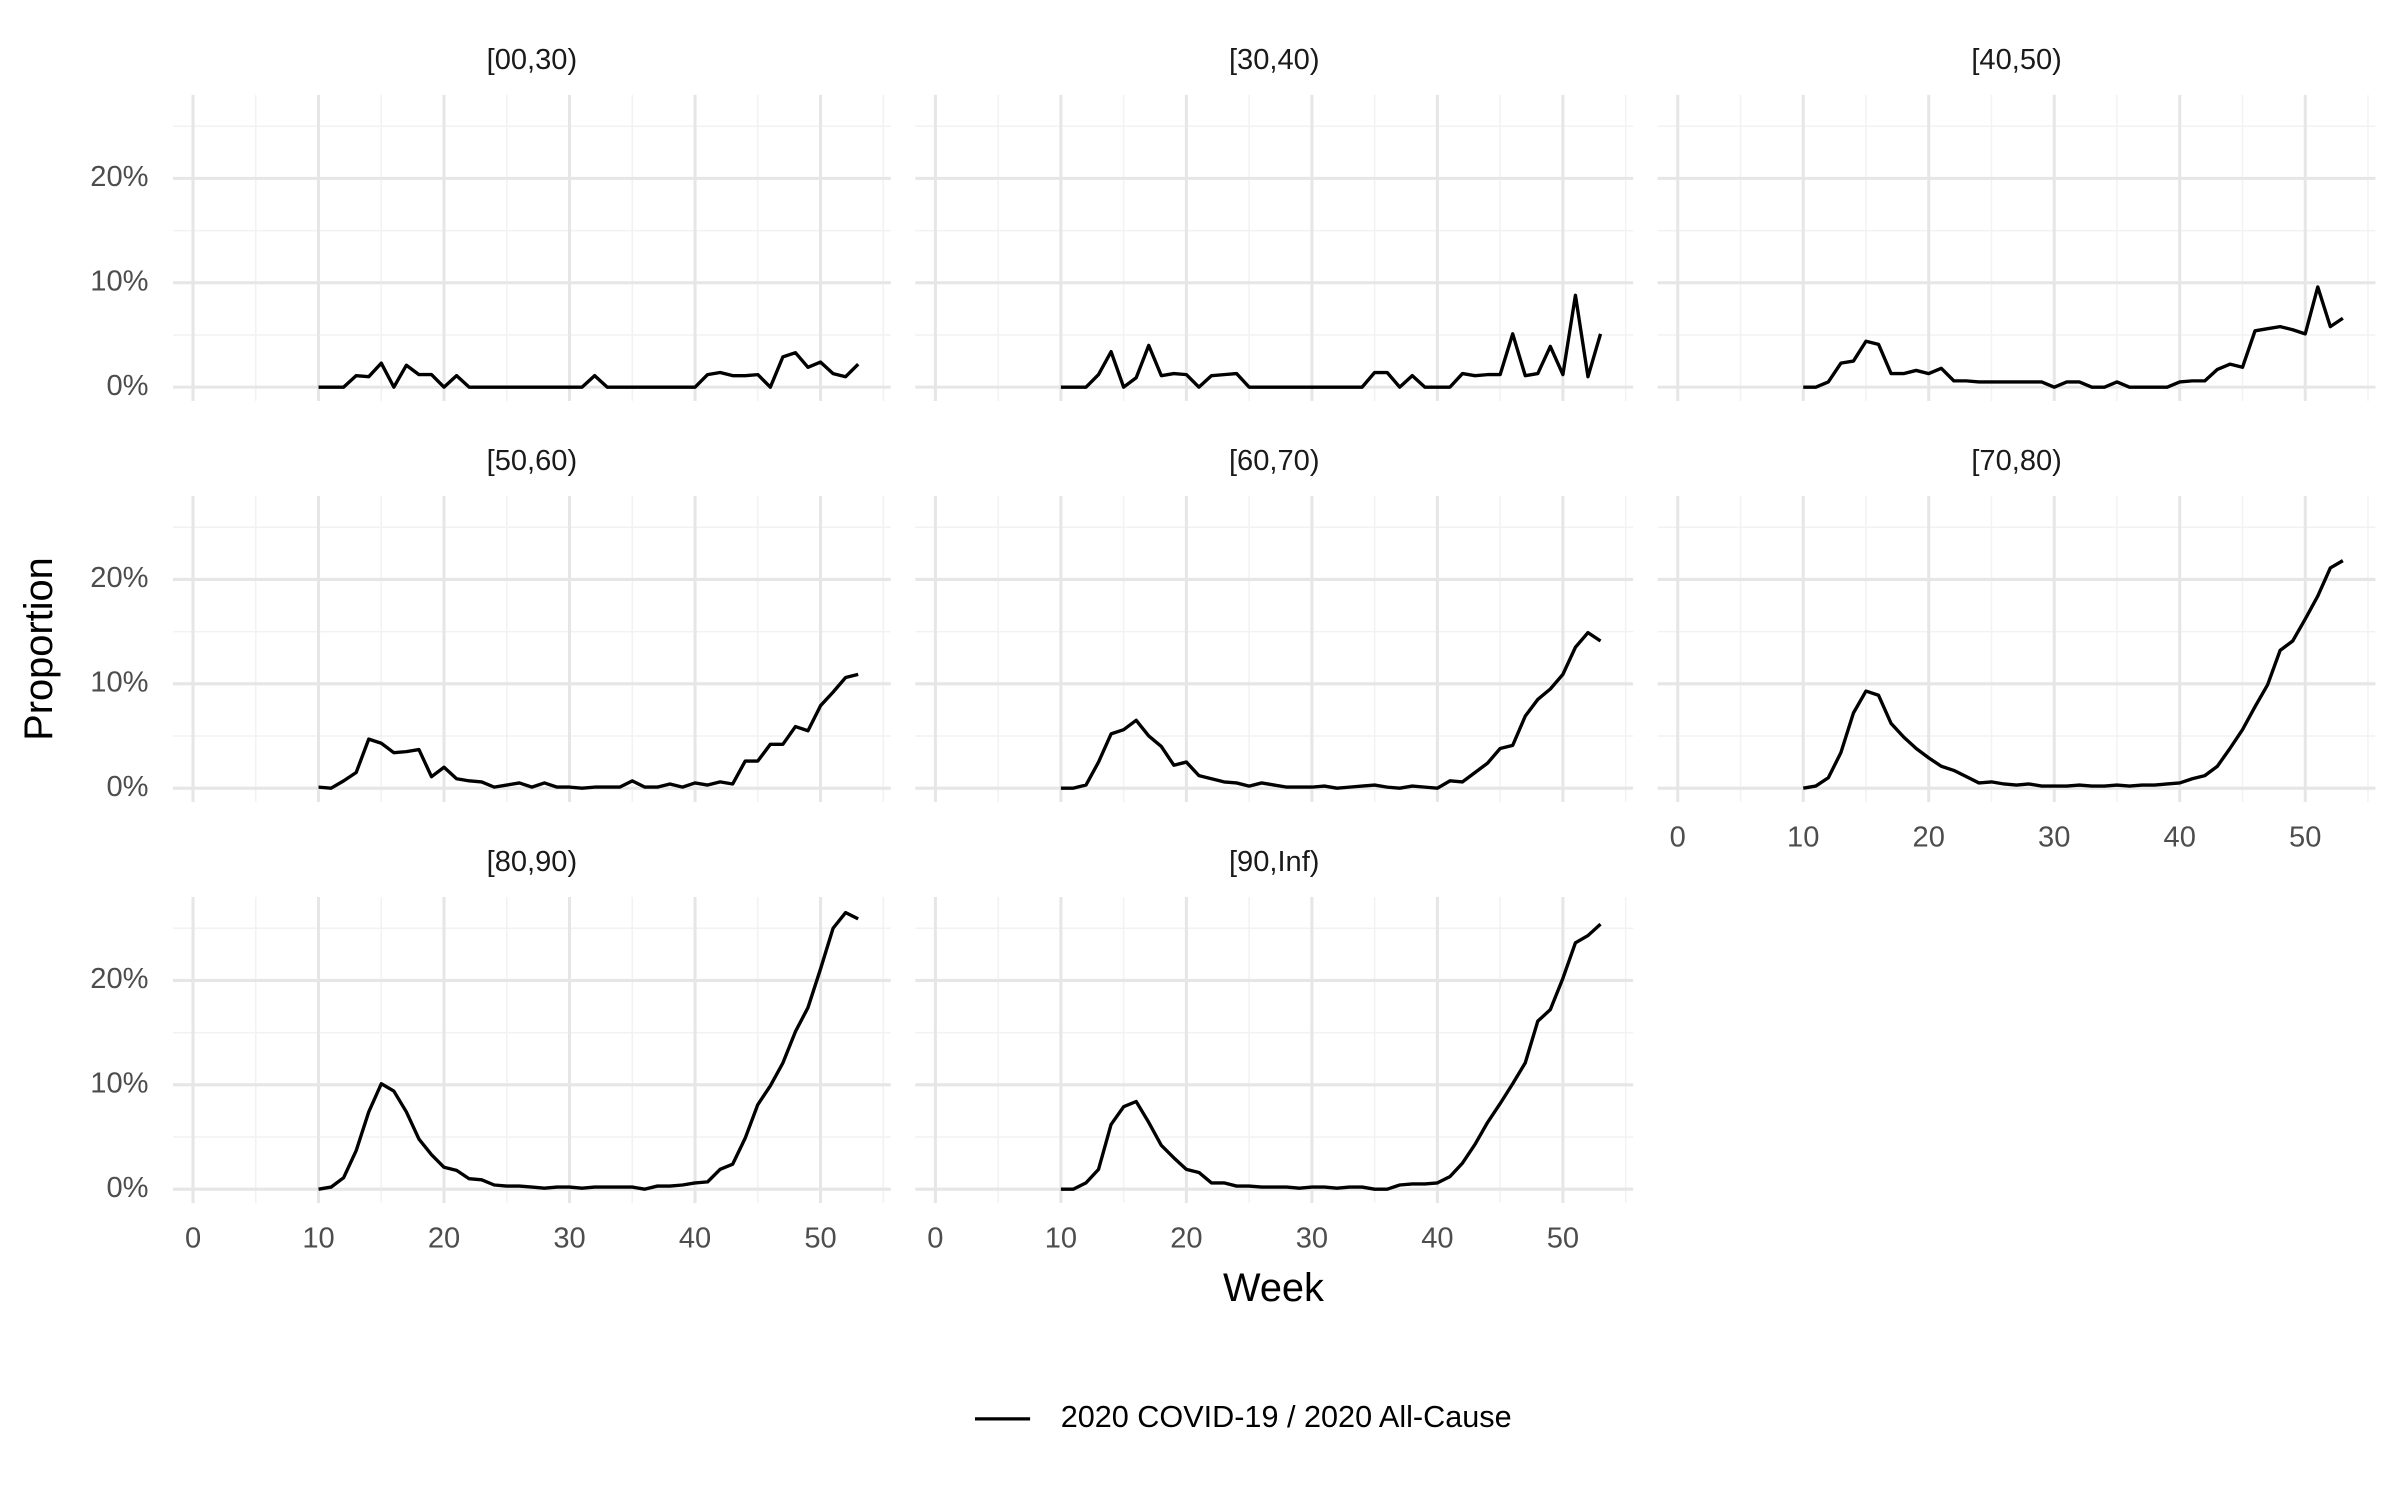 Image resolution: width=2400 pixels, height=1500 pixels. What do you see at coordinates (1274, 862) in the screenshot?
I see `facet-title: [90,Inf)` at bounding box center [1274, 862].